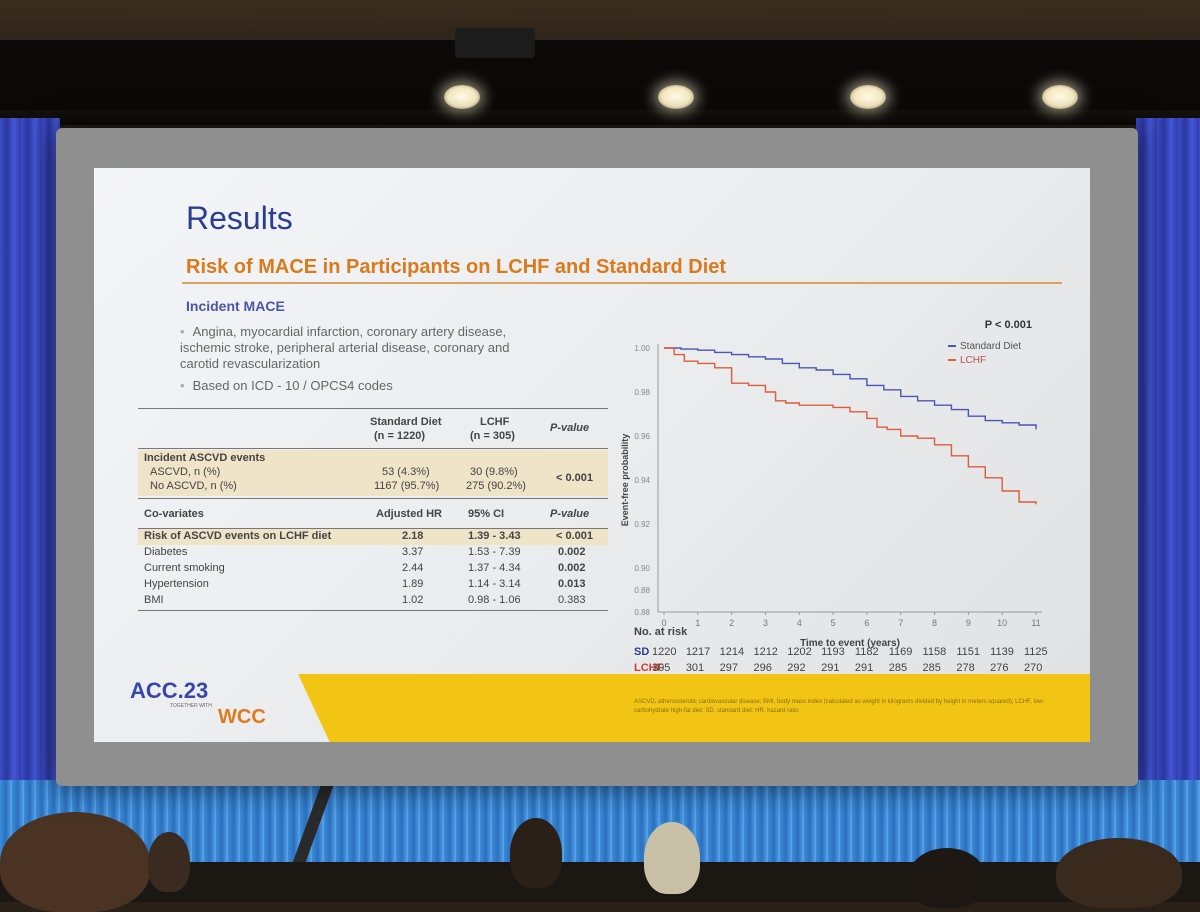 The height and width of the screenshot is (912, 1200). Describe the element at coordinates (664, 652) in the screenshot. I see `risk-value: 1220` at that location.